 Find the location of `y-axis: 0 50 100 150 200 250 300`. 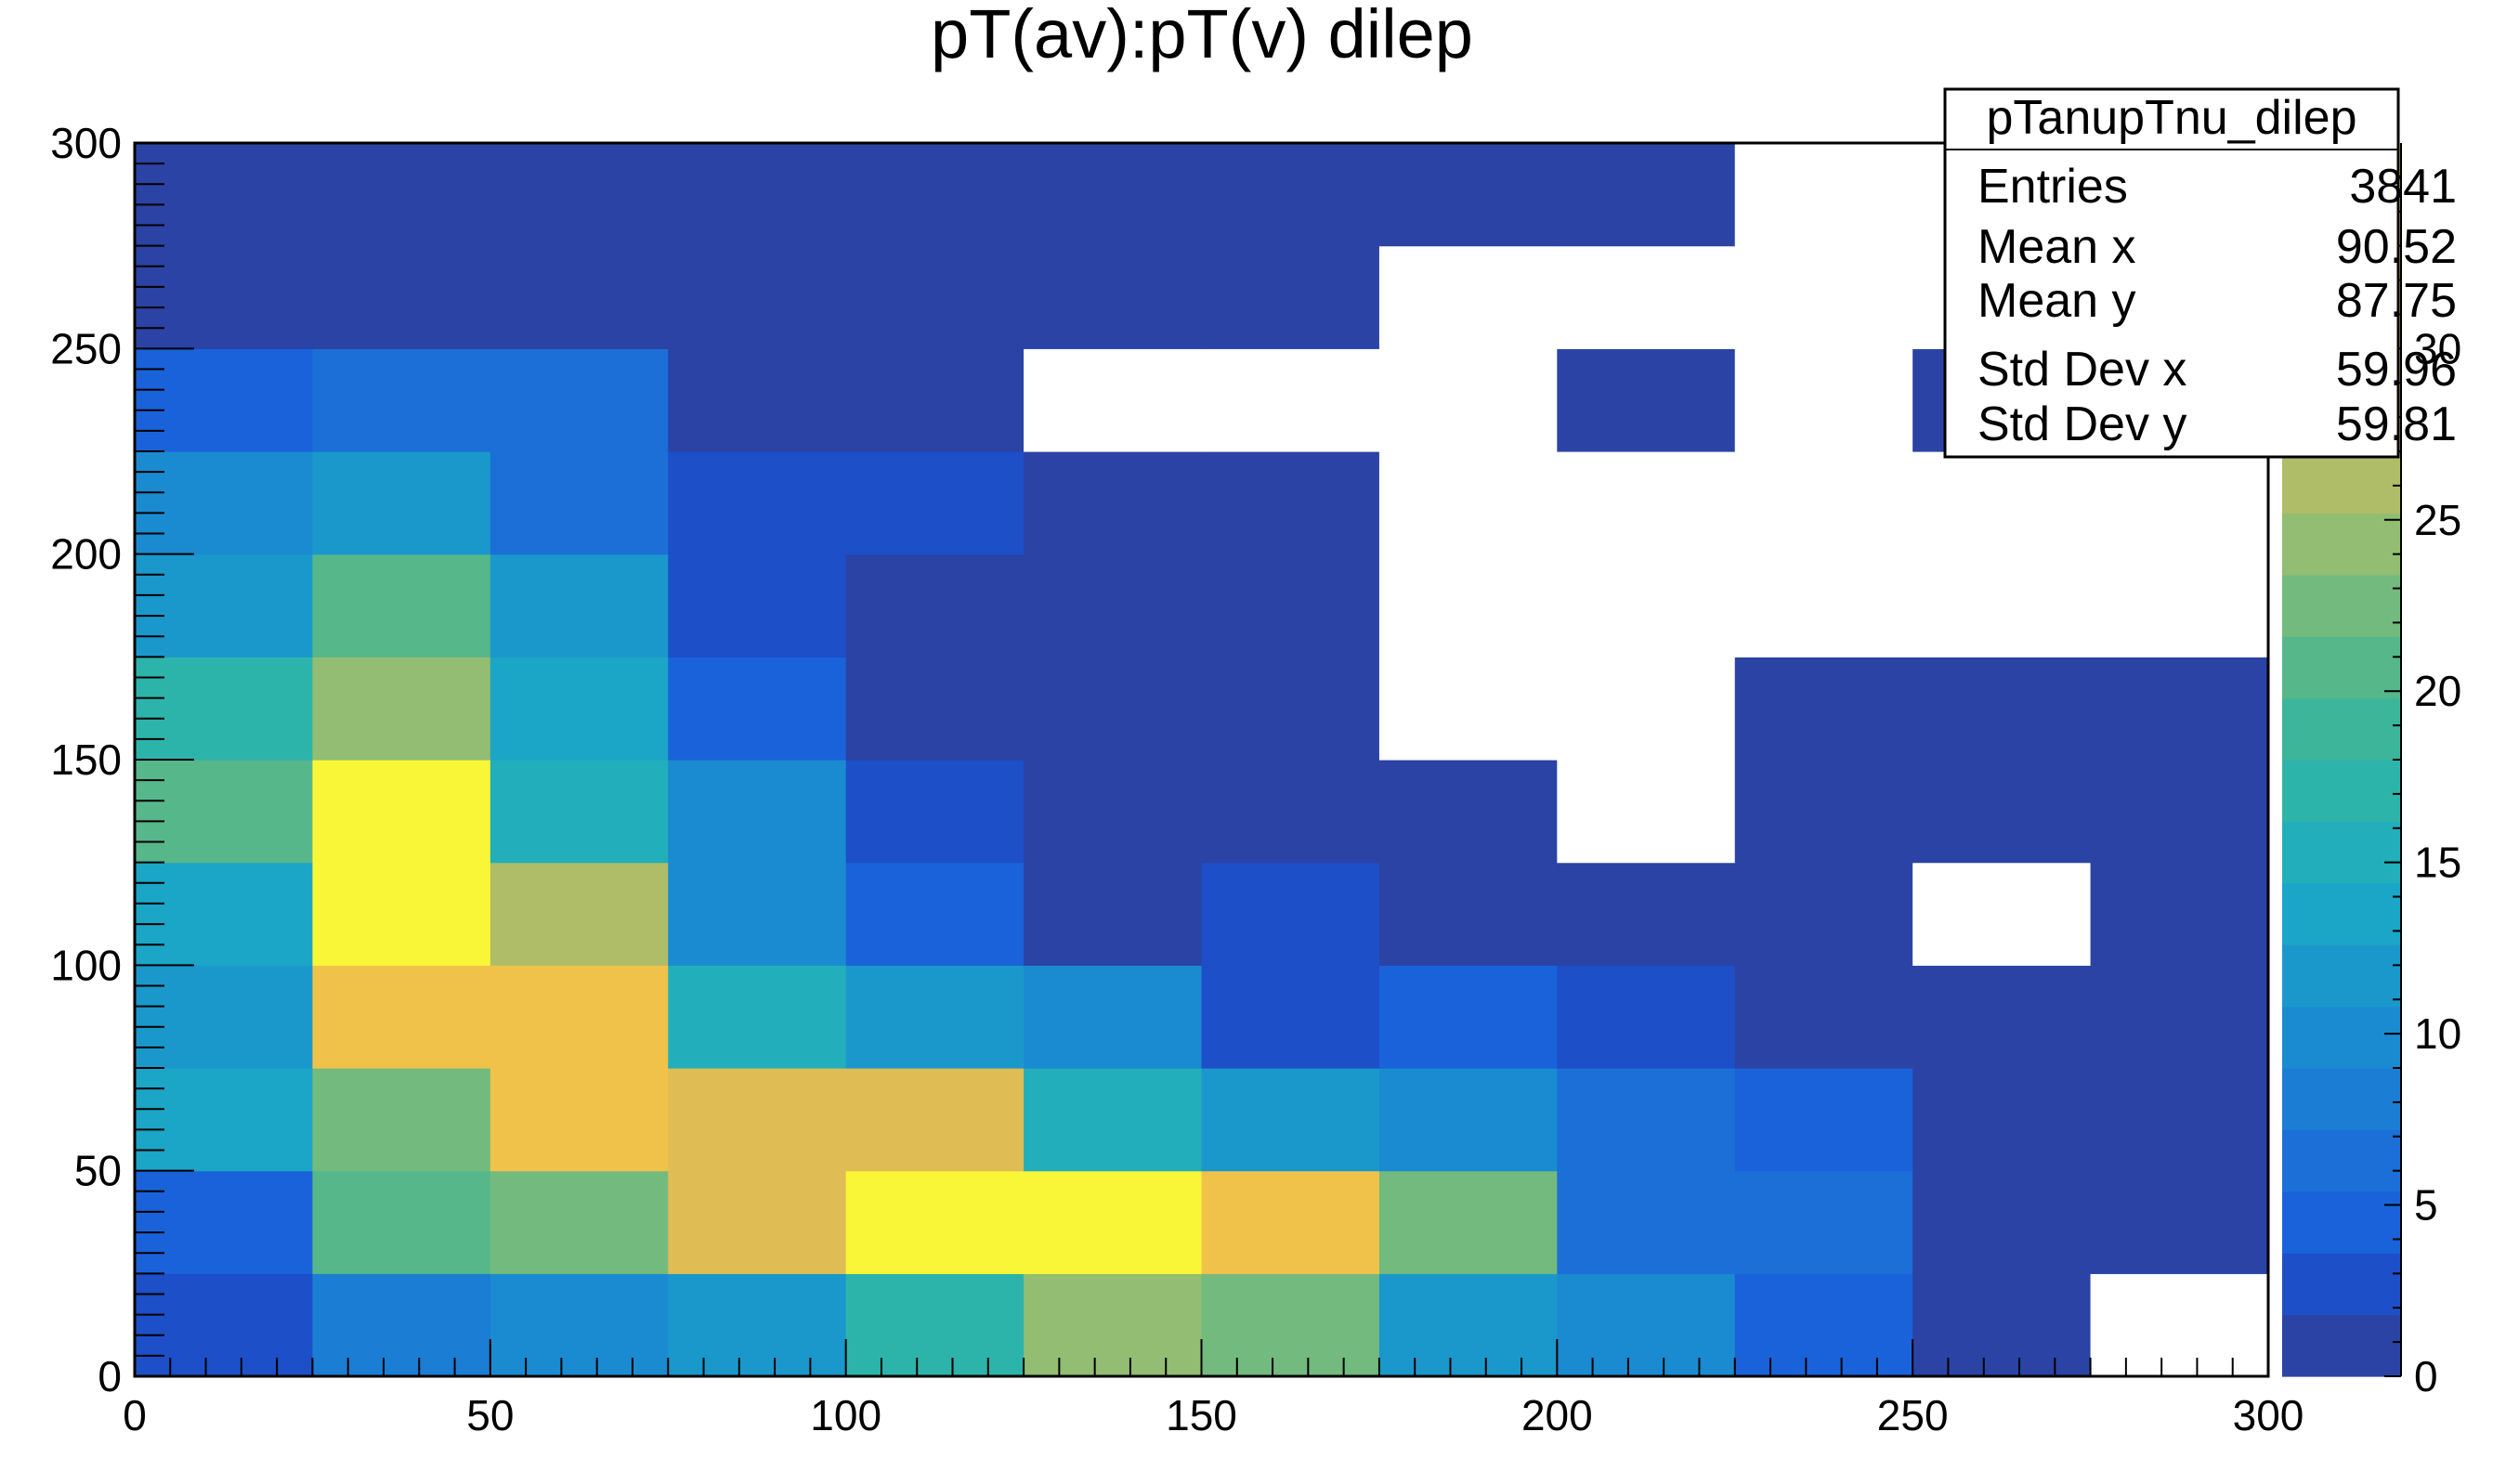

y-axis: 0 50 100 150 200 250 300 is located at coordinates (122, 759).